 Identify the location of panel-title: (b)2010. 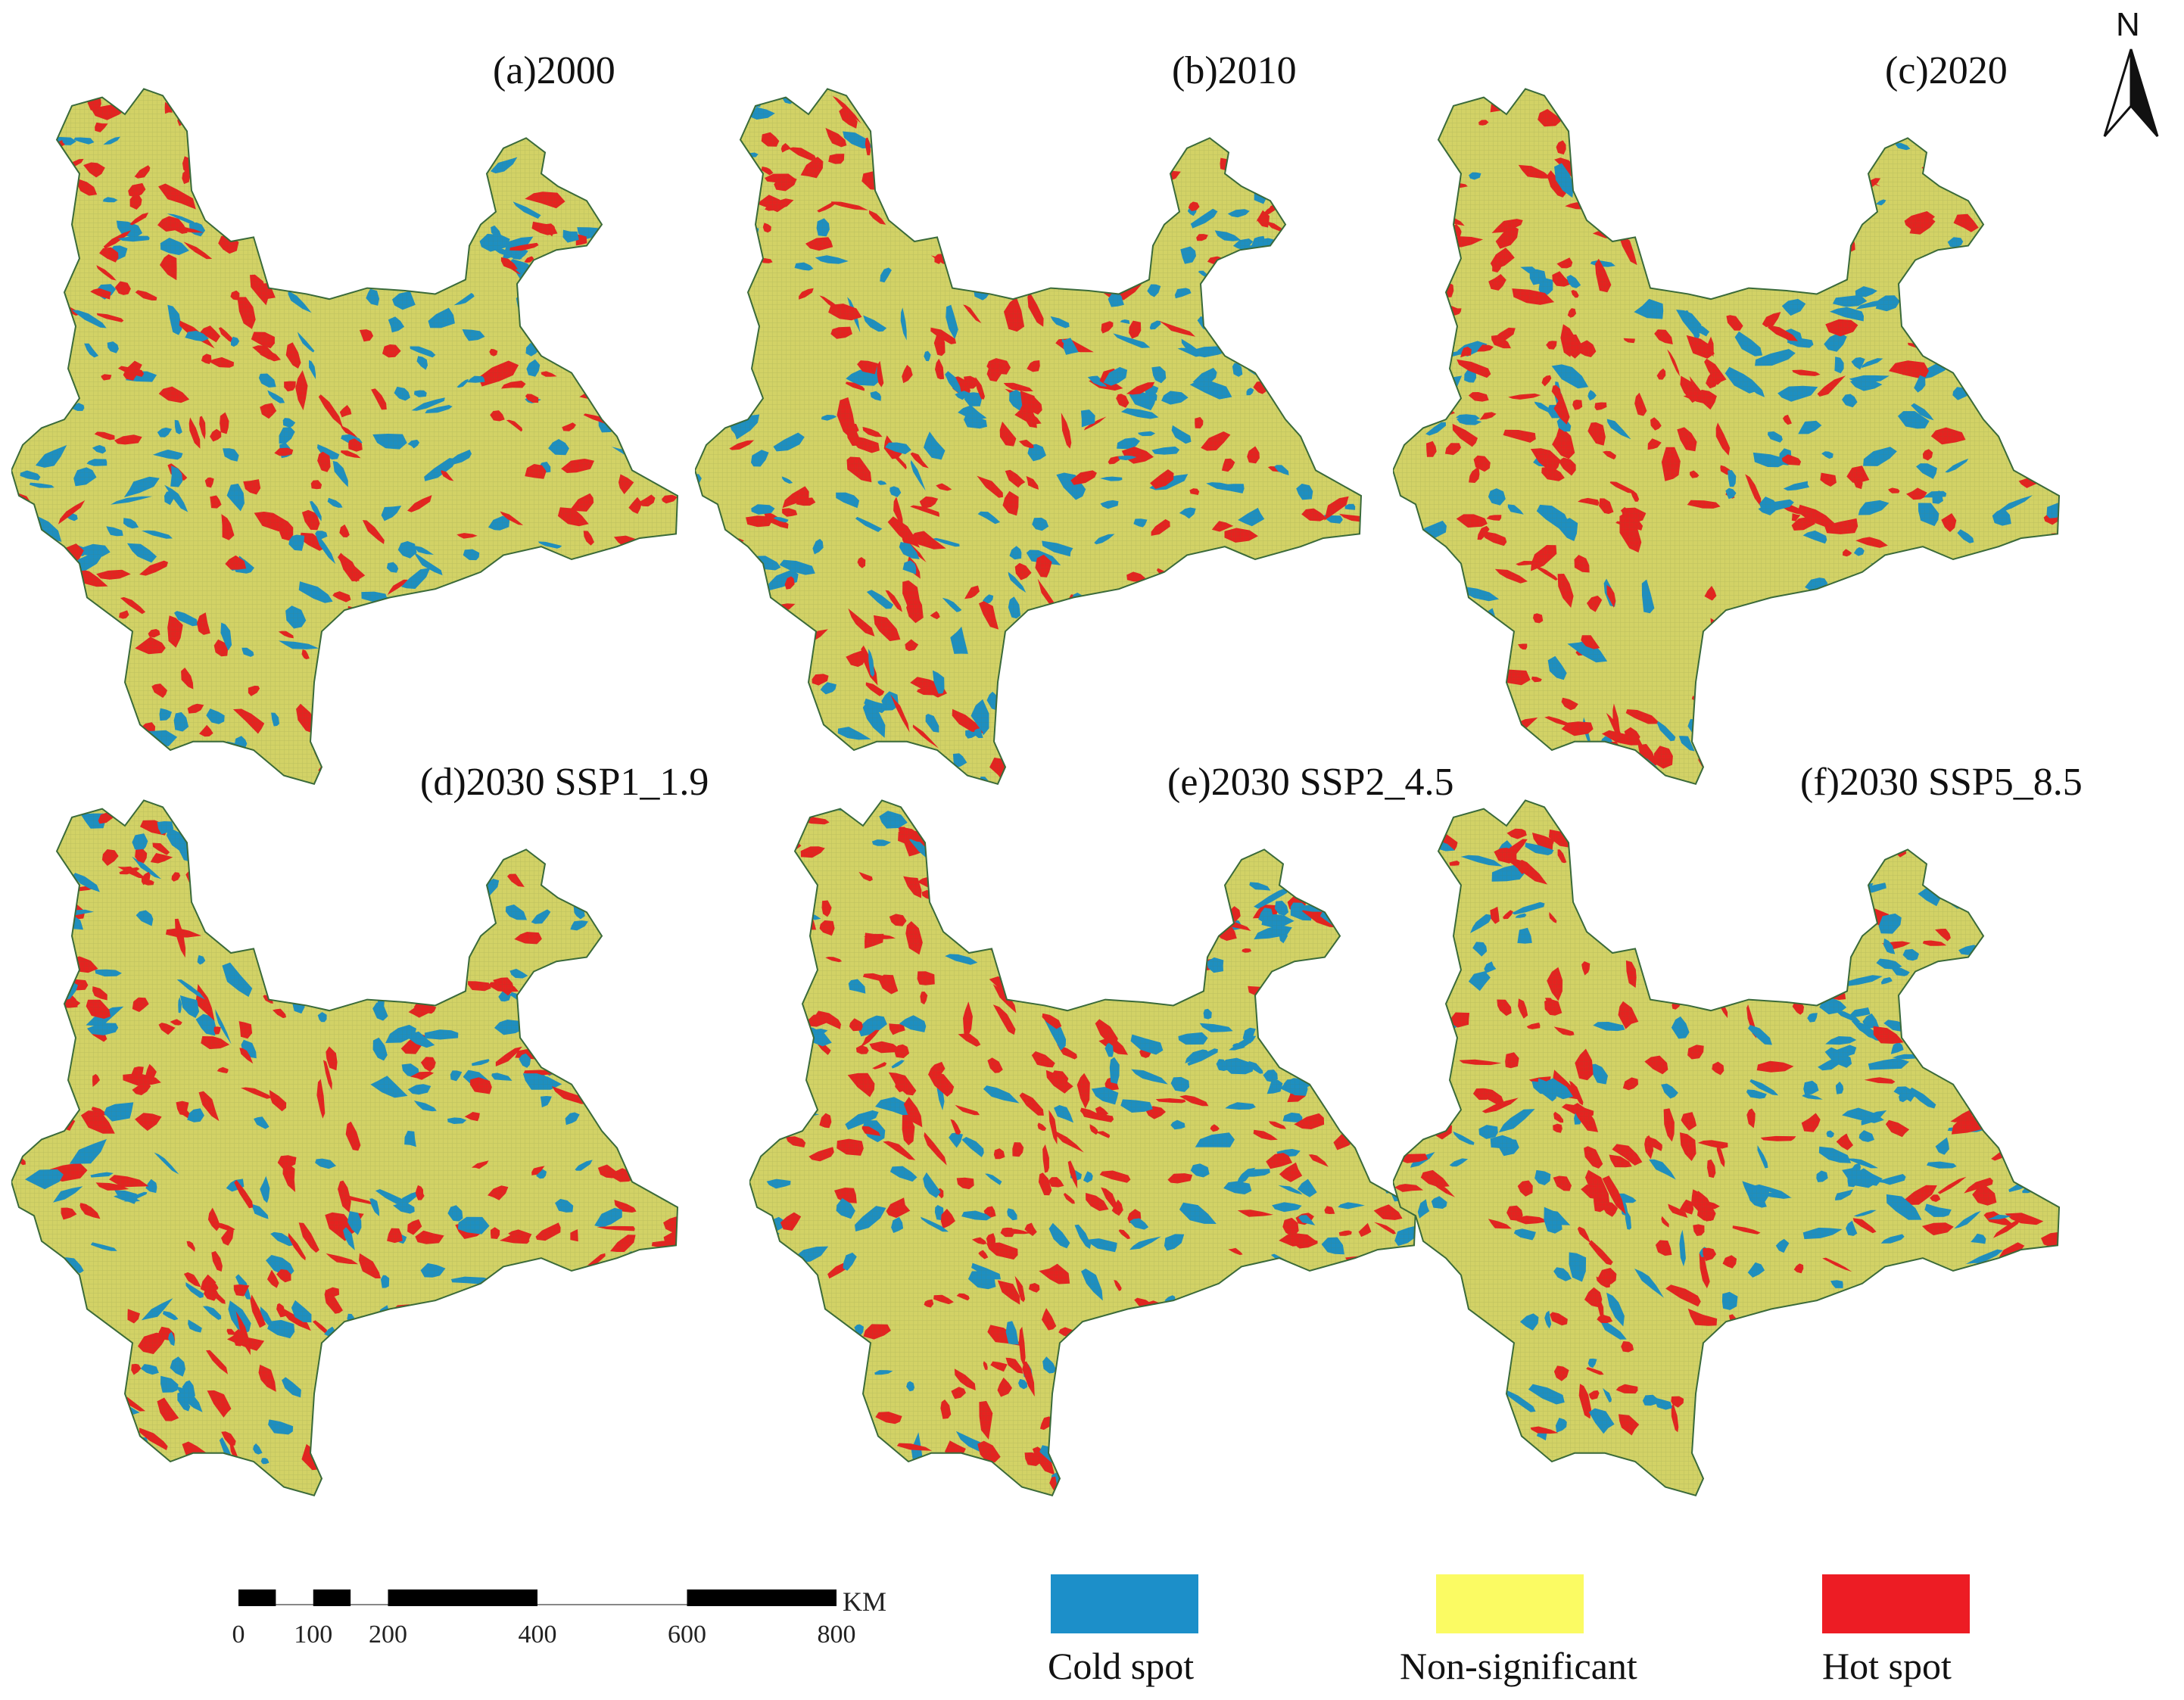
(1234, 71).